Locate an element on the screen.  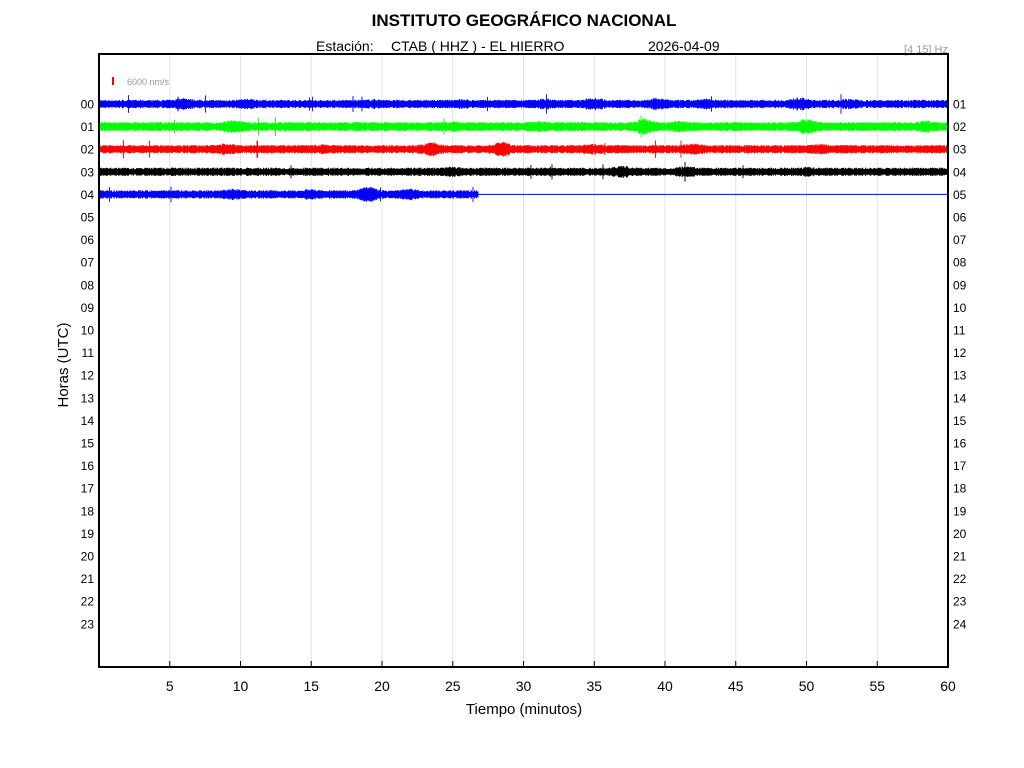
hour-label-right: 21 is located at coordinates (960, 557).